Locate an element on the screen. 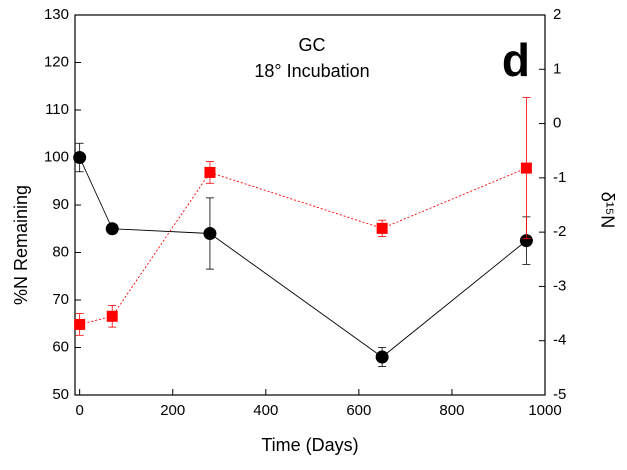 The width and height of the screenshot is (627, 470). x-axis-label: Time (Days) is located at coordinates (309, 445).